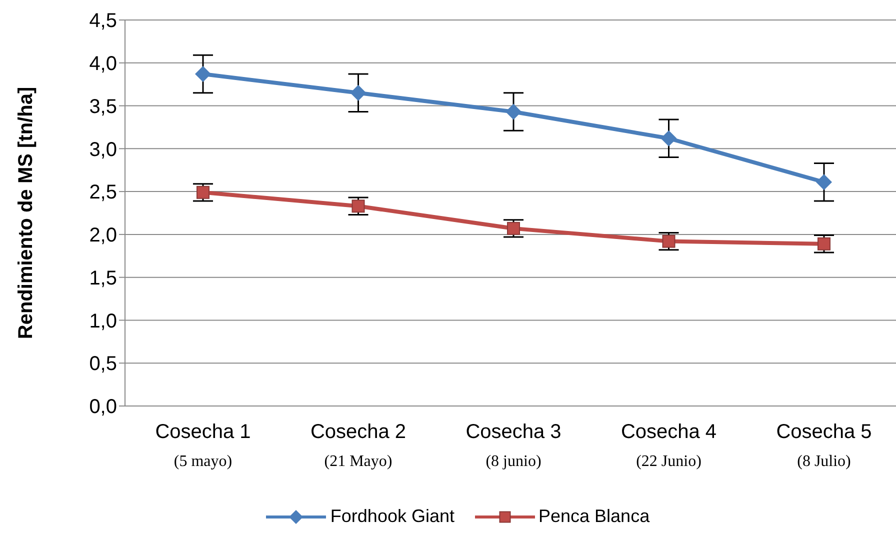 Image resolution: width=896 pixels, height=537 pixels. I want to click on y-tick-label: 0,0, so click(103, 407).